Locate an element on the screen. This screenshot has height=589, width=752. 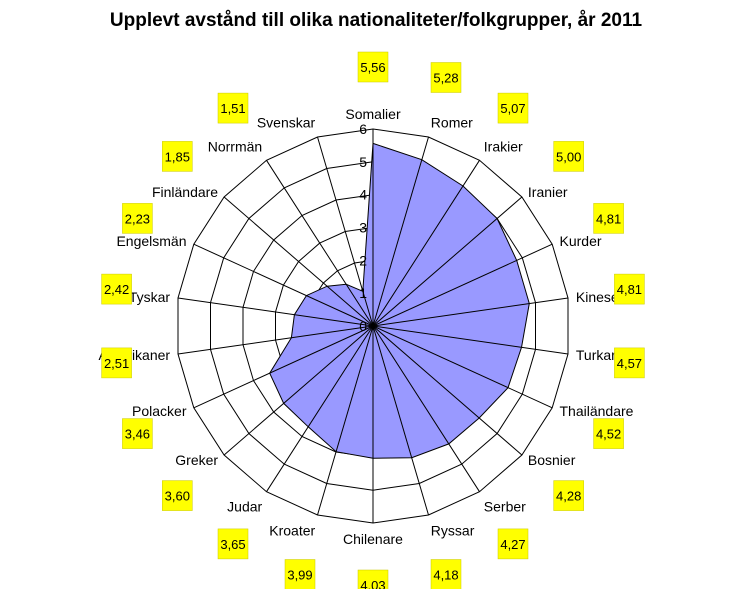
value-label: 4,81 is located at coordinates (608, 218).